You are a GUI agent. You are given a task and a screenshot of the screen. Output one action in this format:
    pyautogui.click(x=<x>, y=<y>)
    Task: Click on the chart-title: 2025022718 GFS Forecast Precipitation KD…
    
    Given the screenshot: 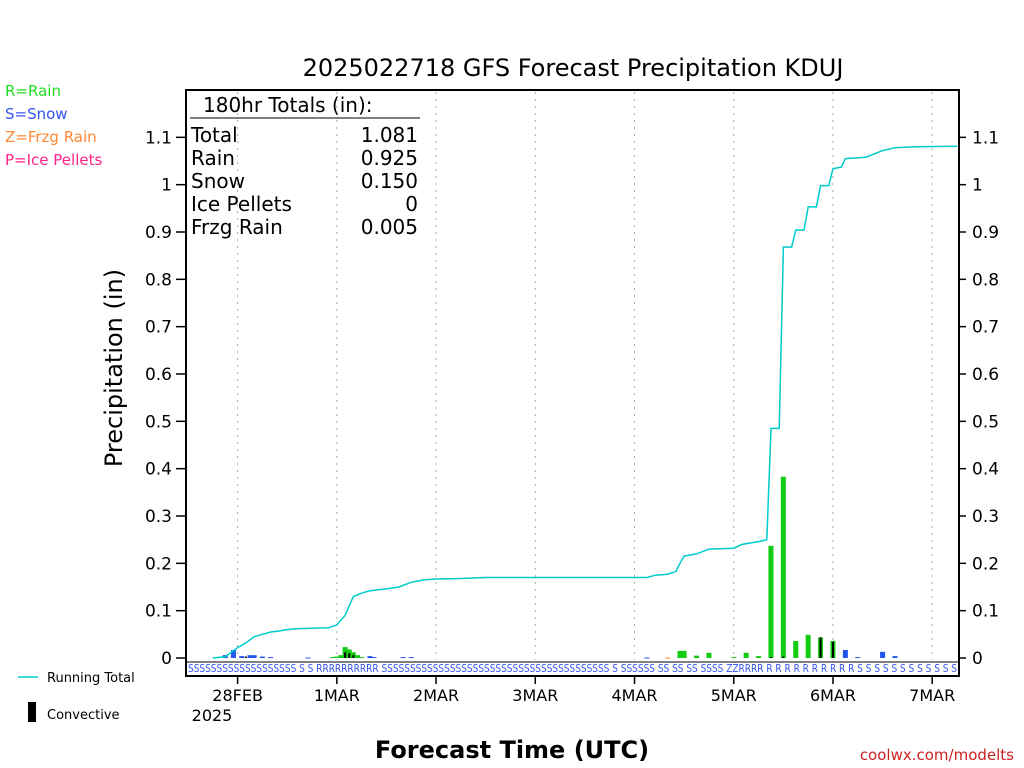 What is the action you would take?
    pyautogui.click(x=573, y=68)
    